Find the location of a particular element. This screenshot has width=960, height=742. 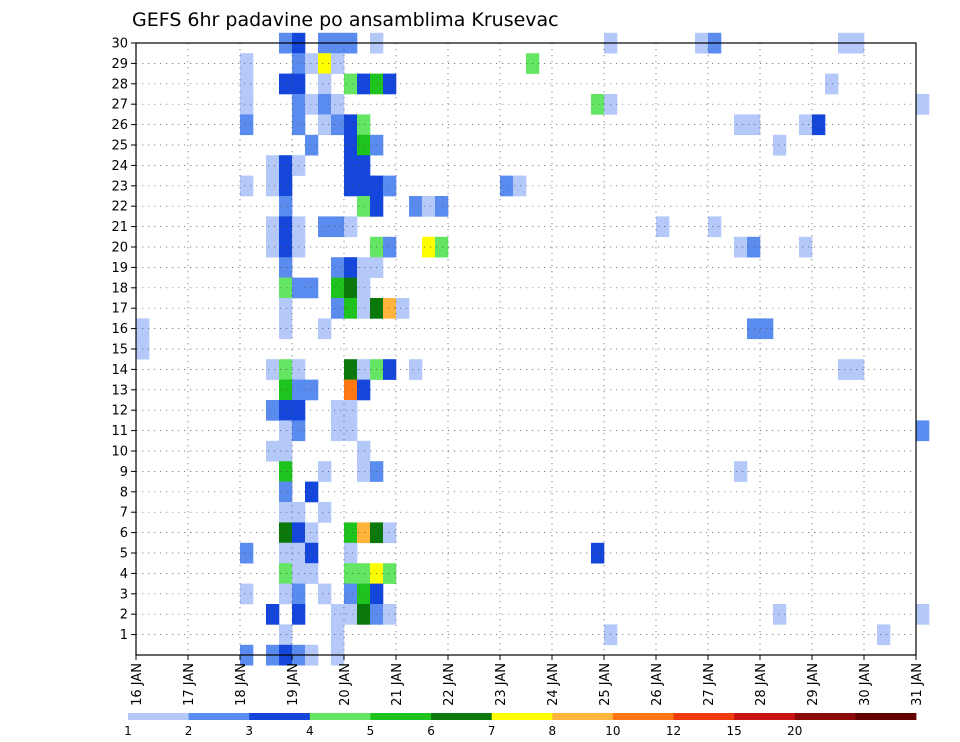

legend-label: 6 is located at coordinates (431, 731).